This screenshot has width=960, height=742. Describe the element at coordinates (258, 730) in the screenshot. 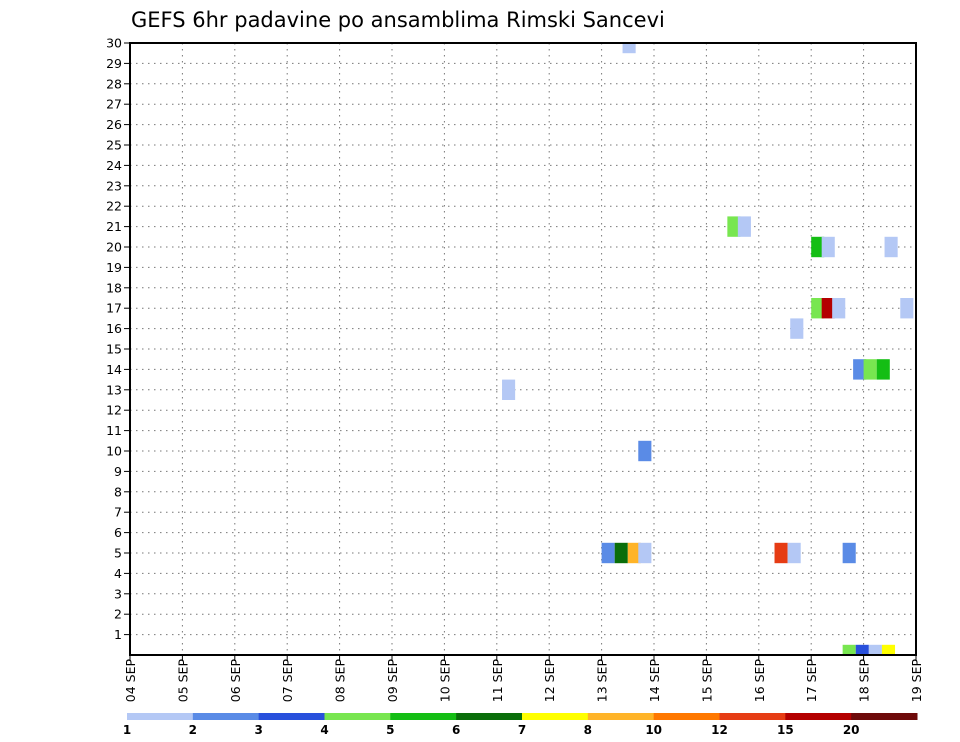

I see `legend-label: 3` at that location.